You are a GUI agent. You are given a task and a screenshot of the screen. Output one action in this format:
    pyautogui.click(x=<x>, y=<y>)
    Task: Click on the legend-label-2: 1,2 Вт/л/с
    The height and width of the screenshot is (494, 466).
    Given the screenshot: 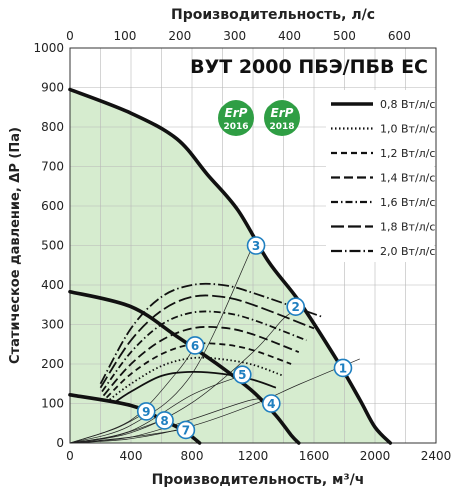 What is the action you would take?
    pyautogui.click(x=407, y=153)
    